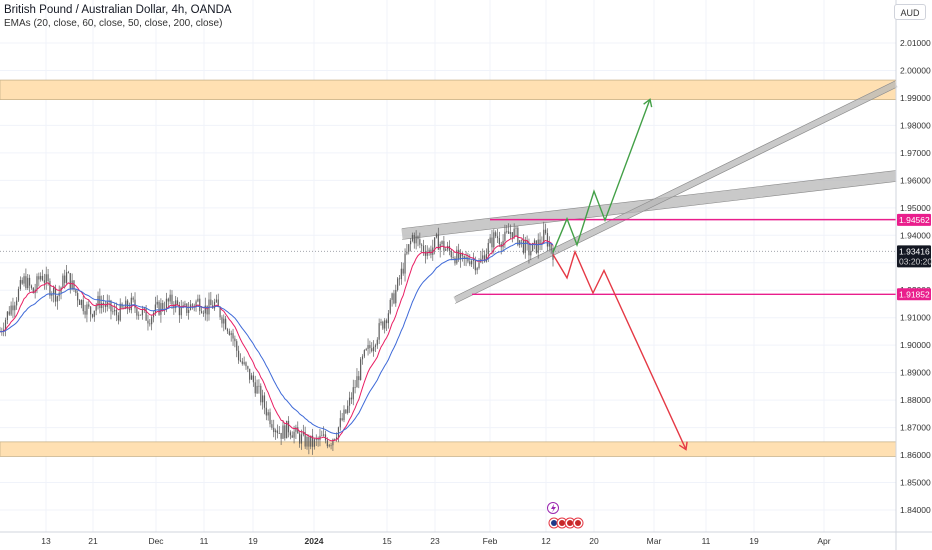 Image resolution: width=932 pixels, height=550 pixels. Describe the element at coordinates (915, 373) in the screenshot. I see `y-tick-label: 1.89000` at that location.